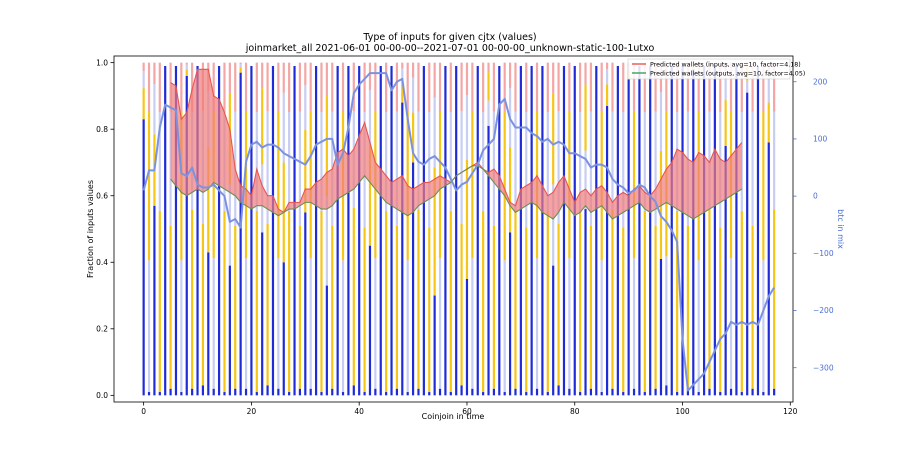 Image resolution: width=900 pixels, height=454 pixels. Describe the element at coordinates (823, 367) in the screenshot. I see `y2-tick-label: −300` at that location.